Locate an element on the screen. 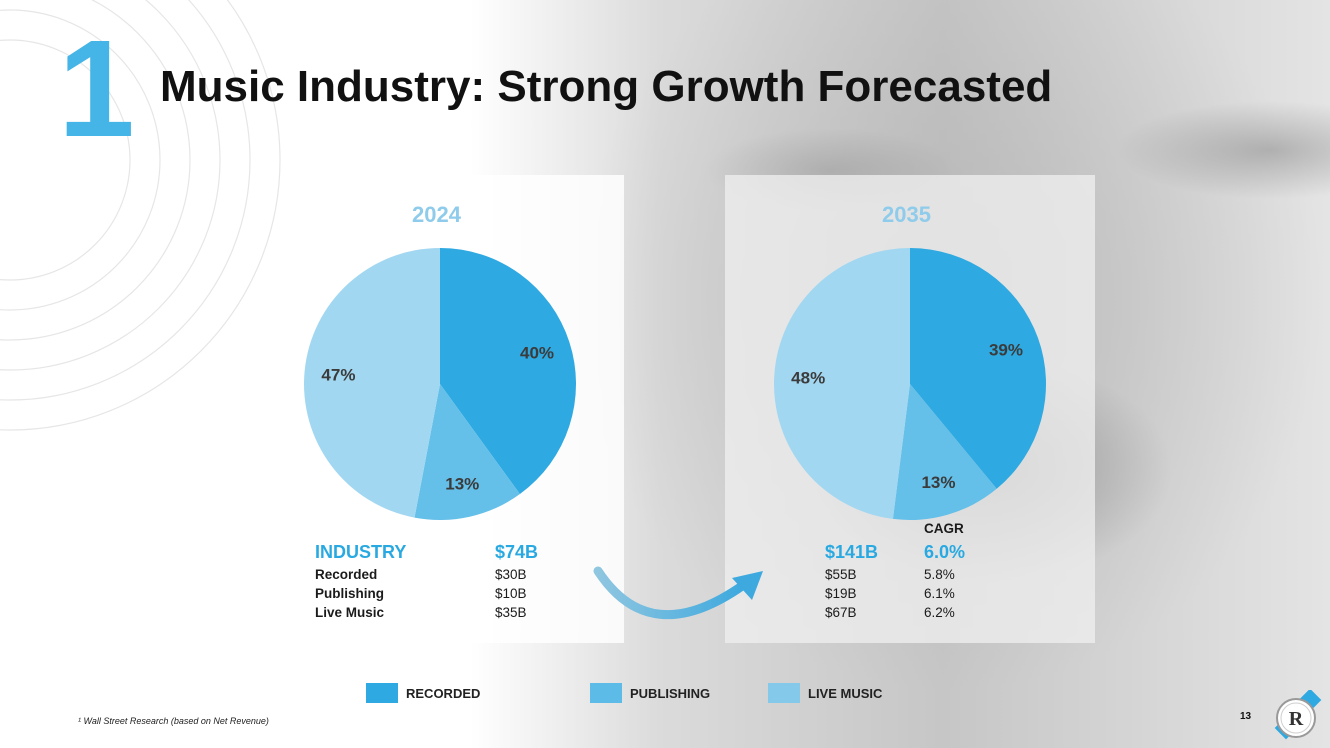 This screenshot has width=1330, height=748. publishing-2035: $19B is located at coordinates (841, 593).